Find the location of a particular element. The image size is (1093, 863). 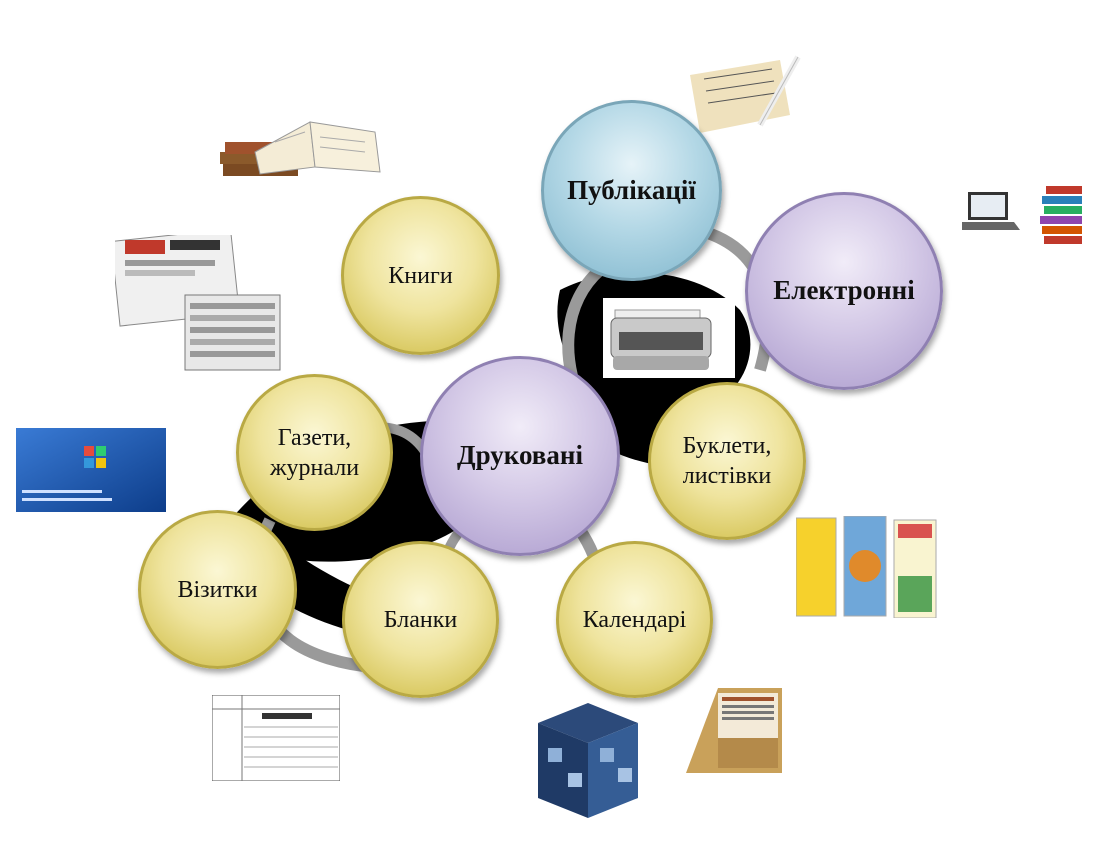

telegram-form-image is located at coordinates (276, 738).